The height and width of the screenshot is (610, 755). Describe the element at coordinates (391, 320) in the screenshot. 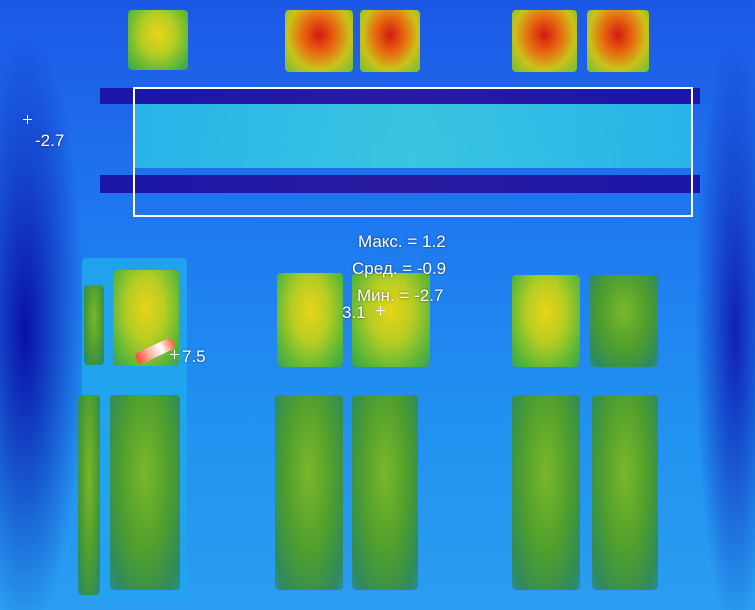

I see `center-window-top-right` at that location.